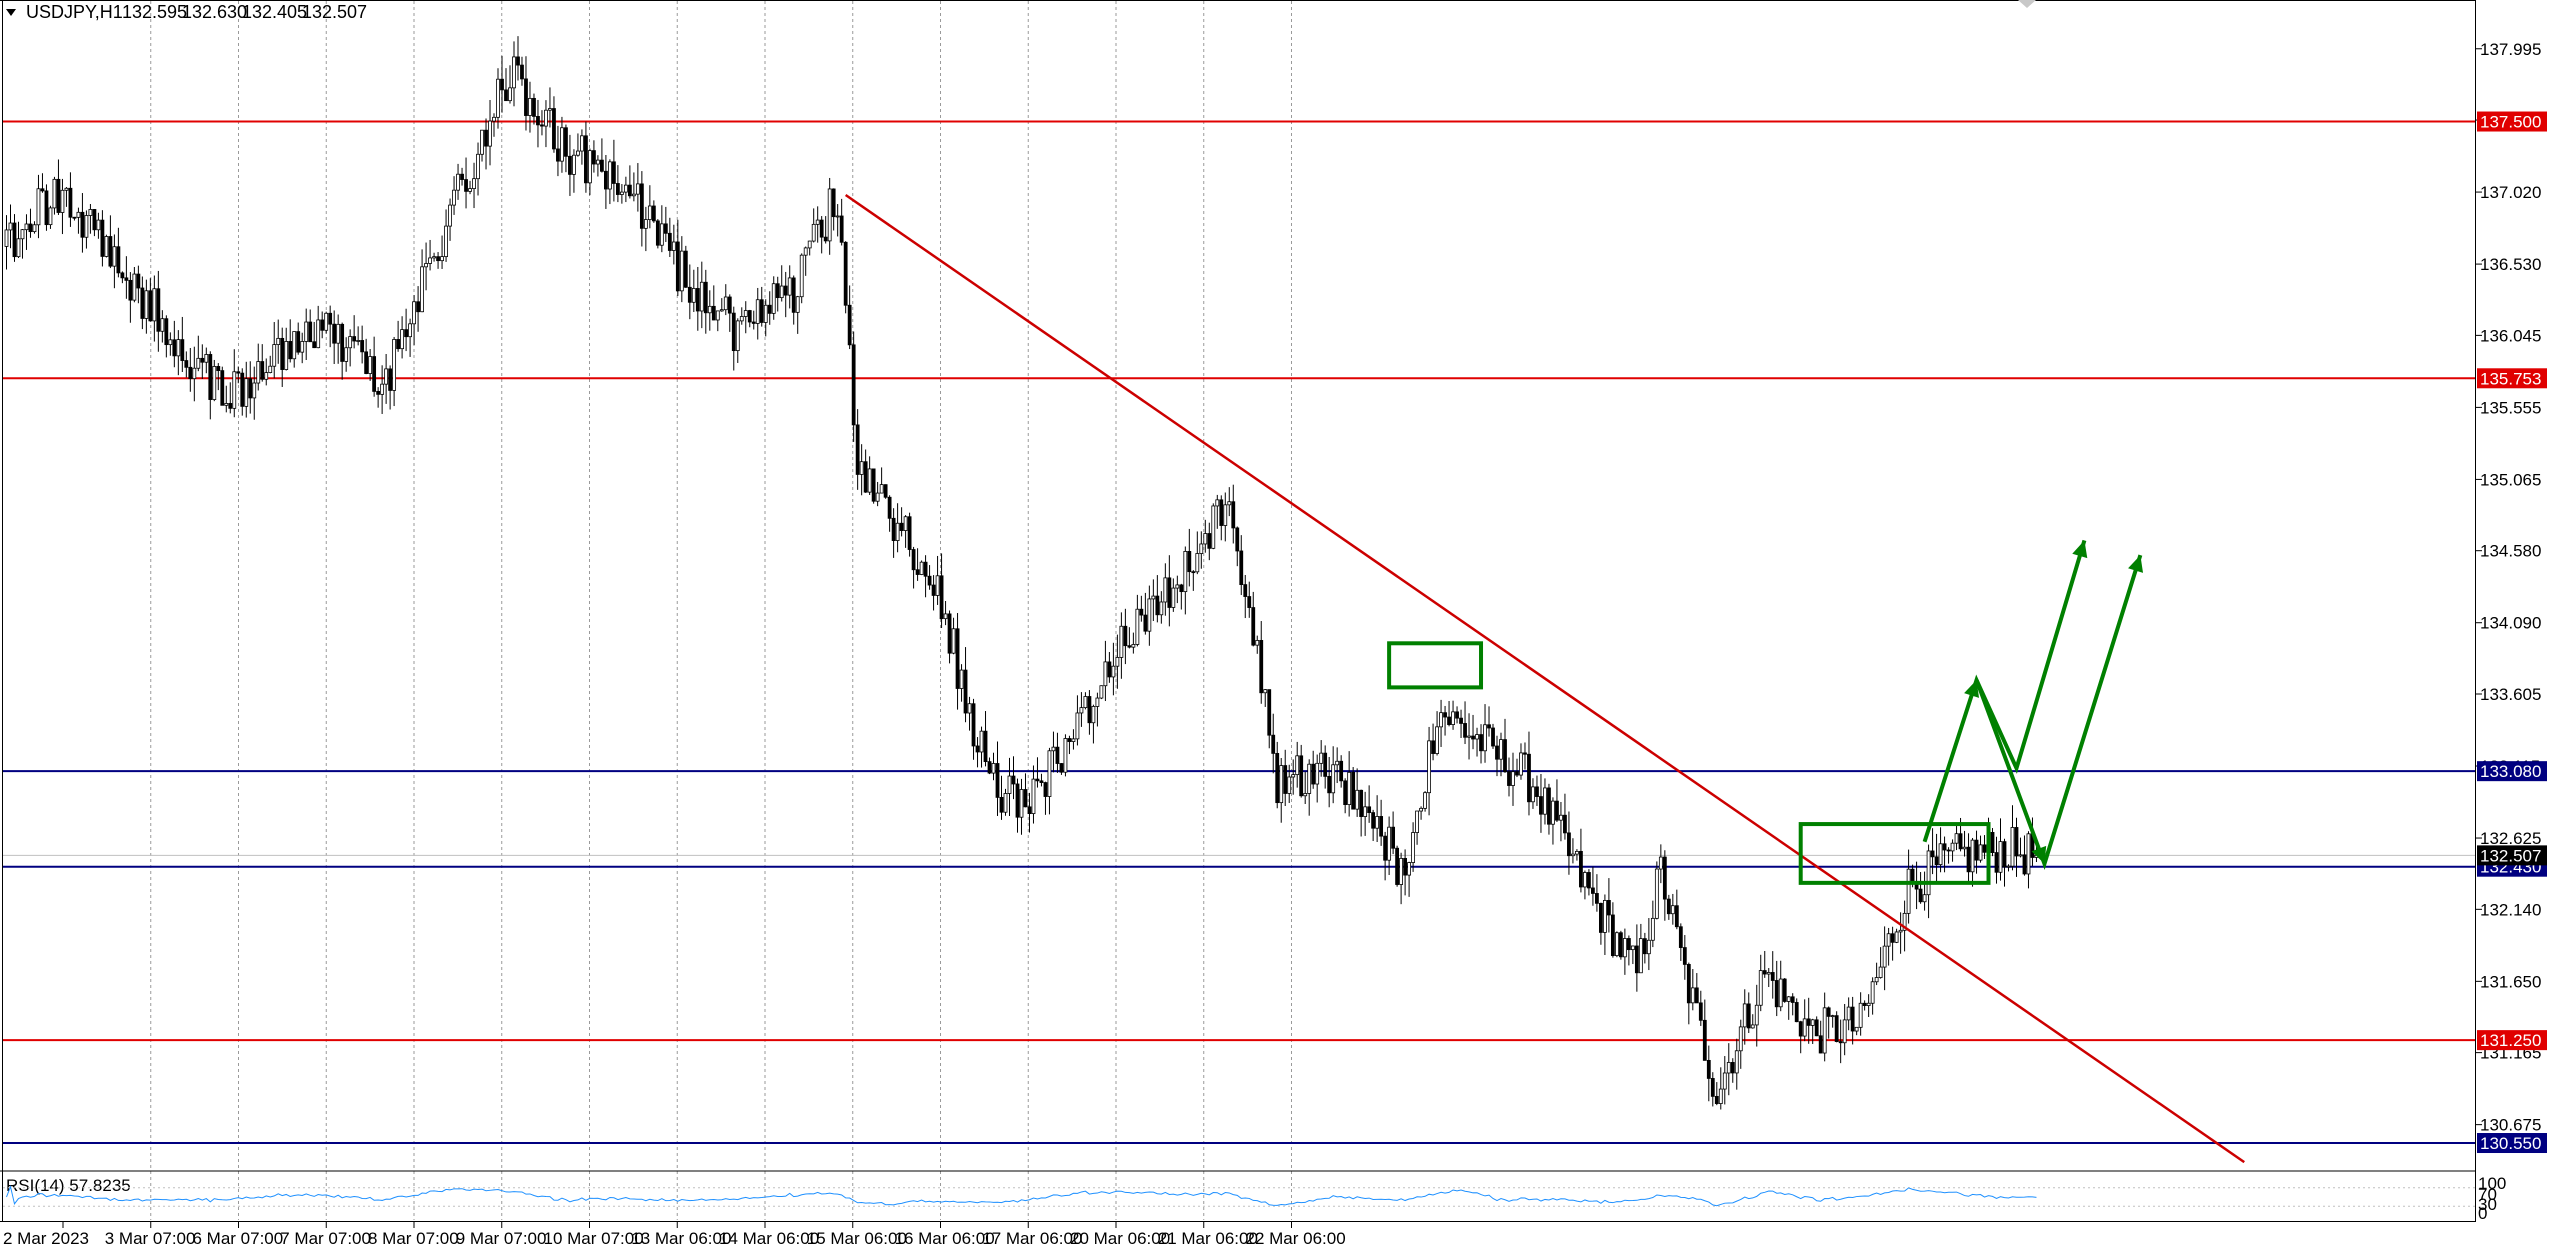  What do you see at coordinates (501, 1238) in the screenshot?
I see `time-label: 9 Mar 07:00` at bounding box center [501, 1238].